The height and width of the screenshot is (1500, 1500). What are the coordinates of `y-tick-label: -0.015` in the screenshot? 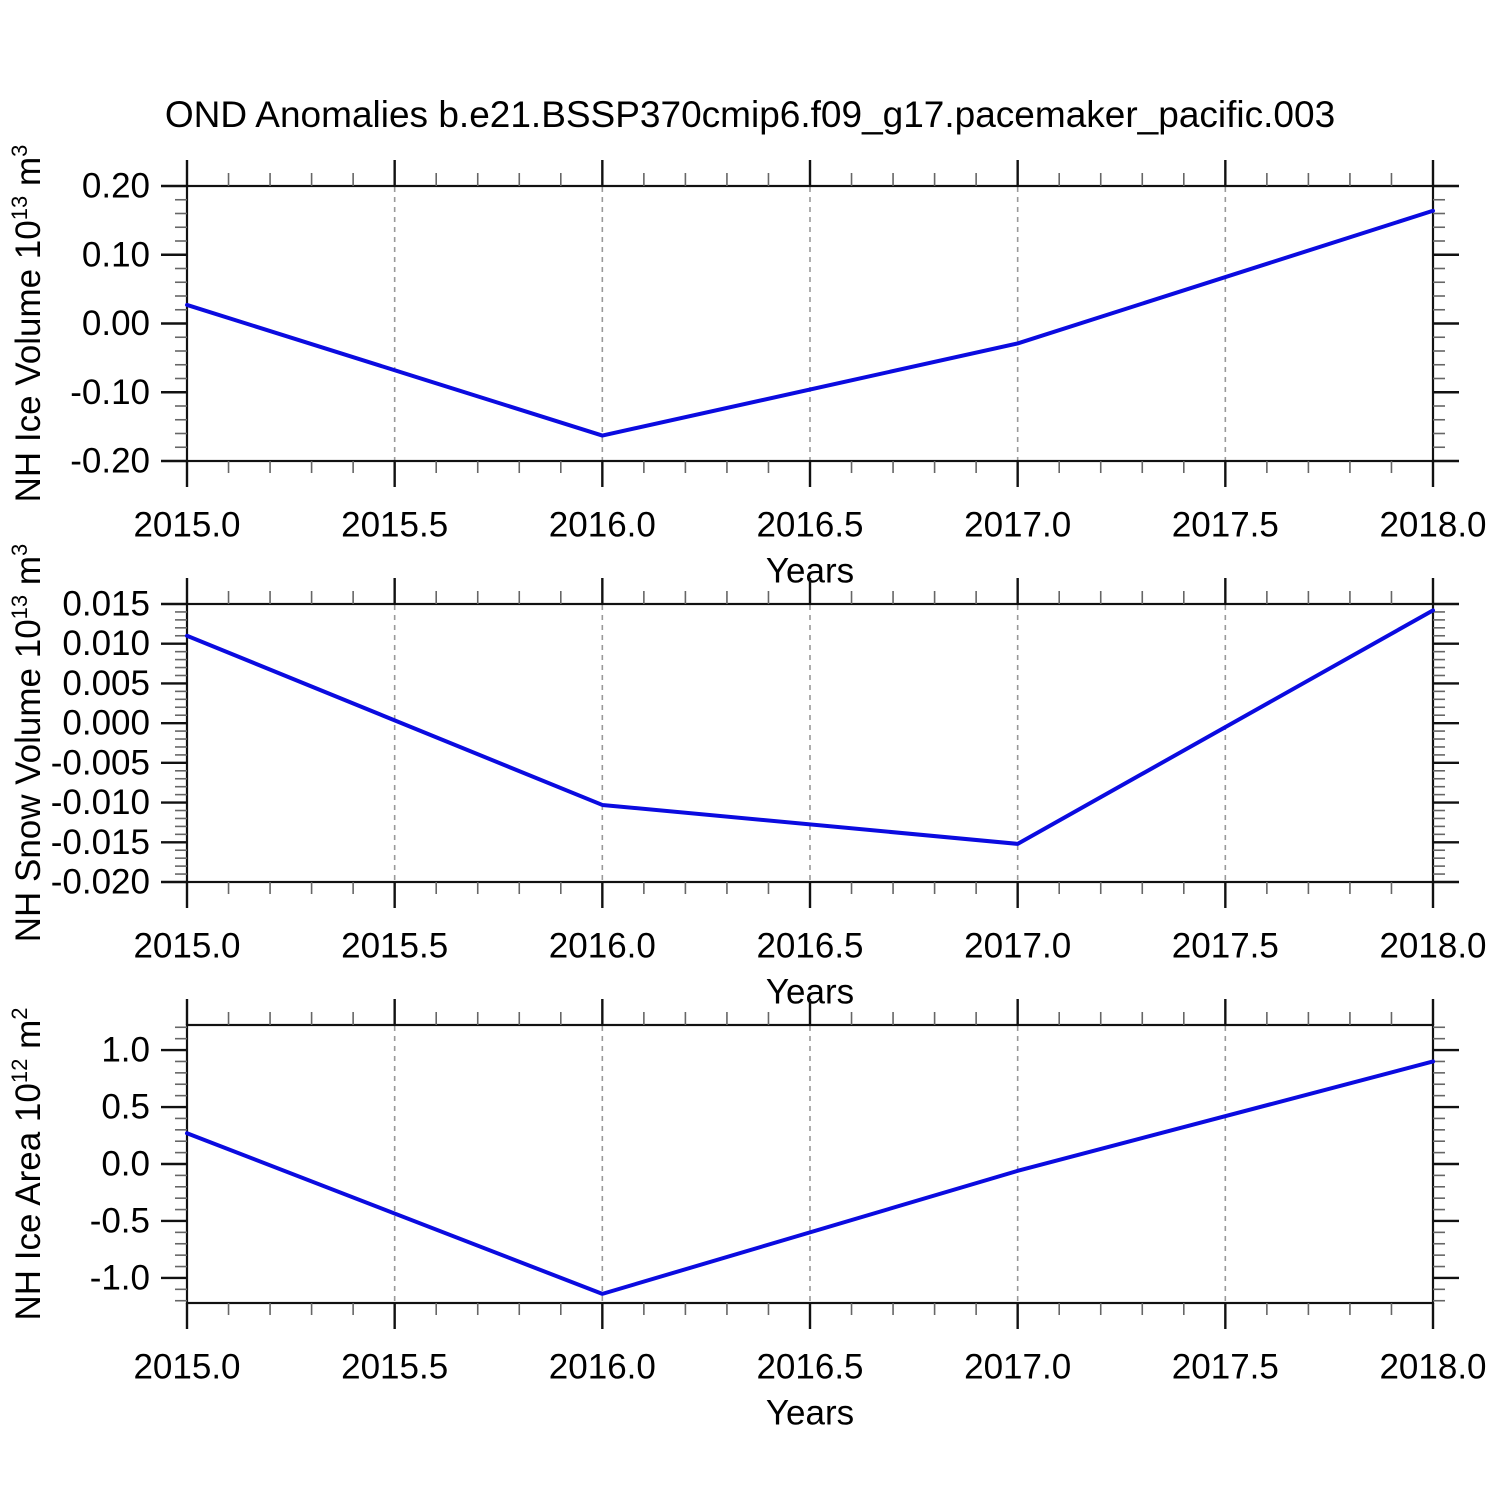 It's located at (100, 842).